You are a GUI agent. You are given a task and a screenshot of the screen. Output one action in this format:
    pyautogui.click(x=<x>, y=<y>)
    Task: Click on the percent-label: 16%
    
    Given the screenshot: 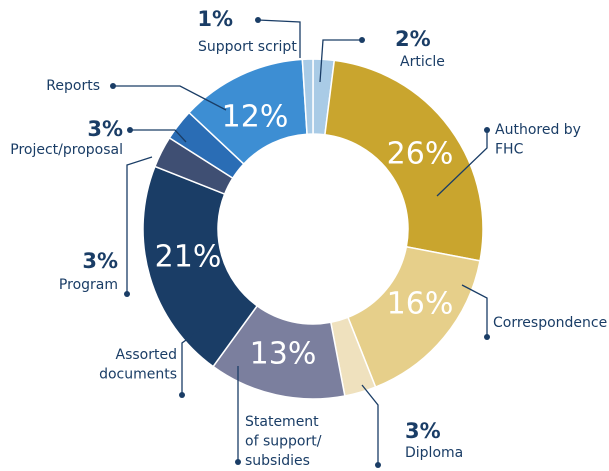 What is the action you would take?
    pyautogui.click(x=420, y=304)
    